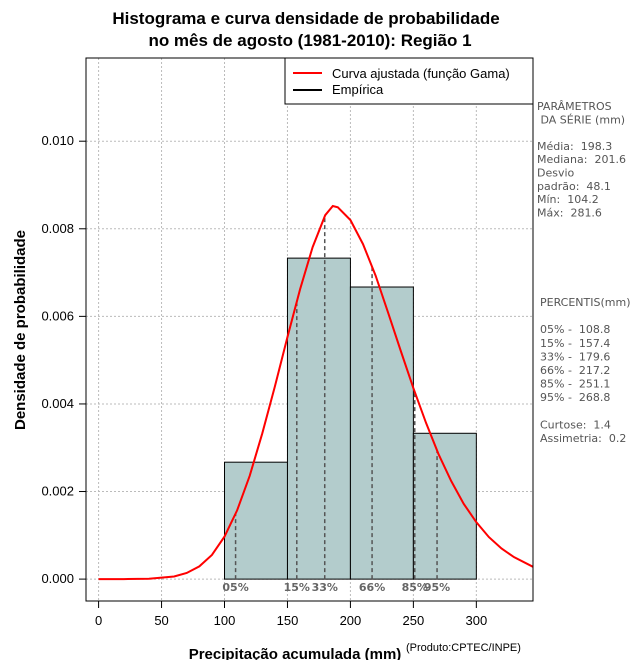 The image size is (640, 660). What do you see at coordinates (358, 89) in the screenshot?
I see `legend-label-empirical: Empírica` at bounding box center [358, 89].